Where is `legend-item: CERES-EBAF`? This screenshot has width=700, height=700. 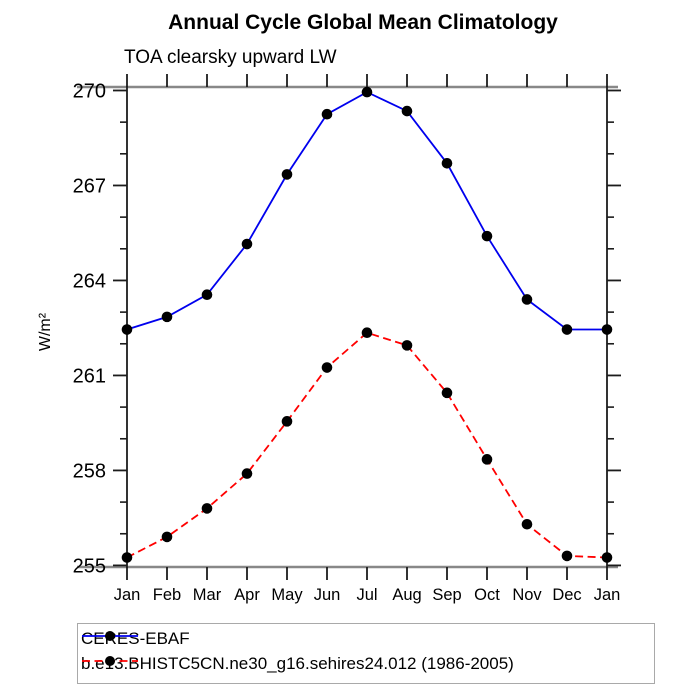 legend-item: CERES-EBAF is located at coordinates (135, 638).